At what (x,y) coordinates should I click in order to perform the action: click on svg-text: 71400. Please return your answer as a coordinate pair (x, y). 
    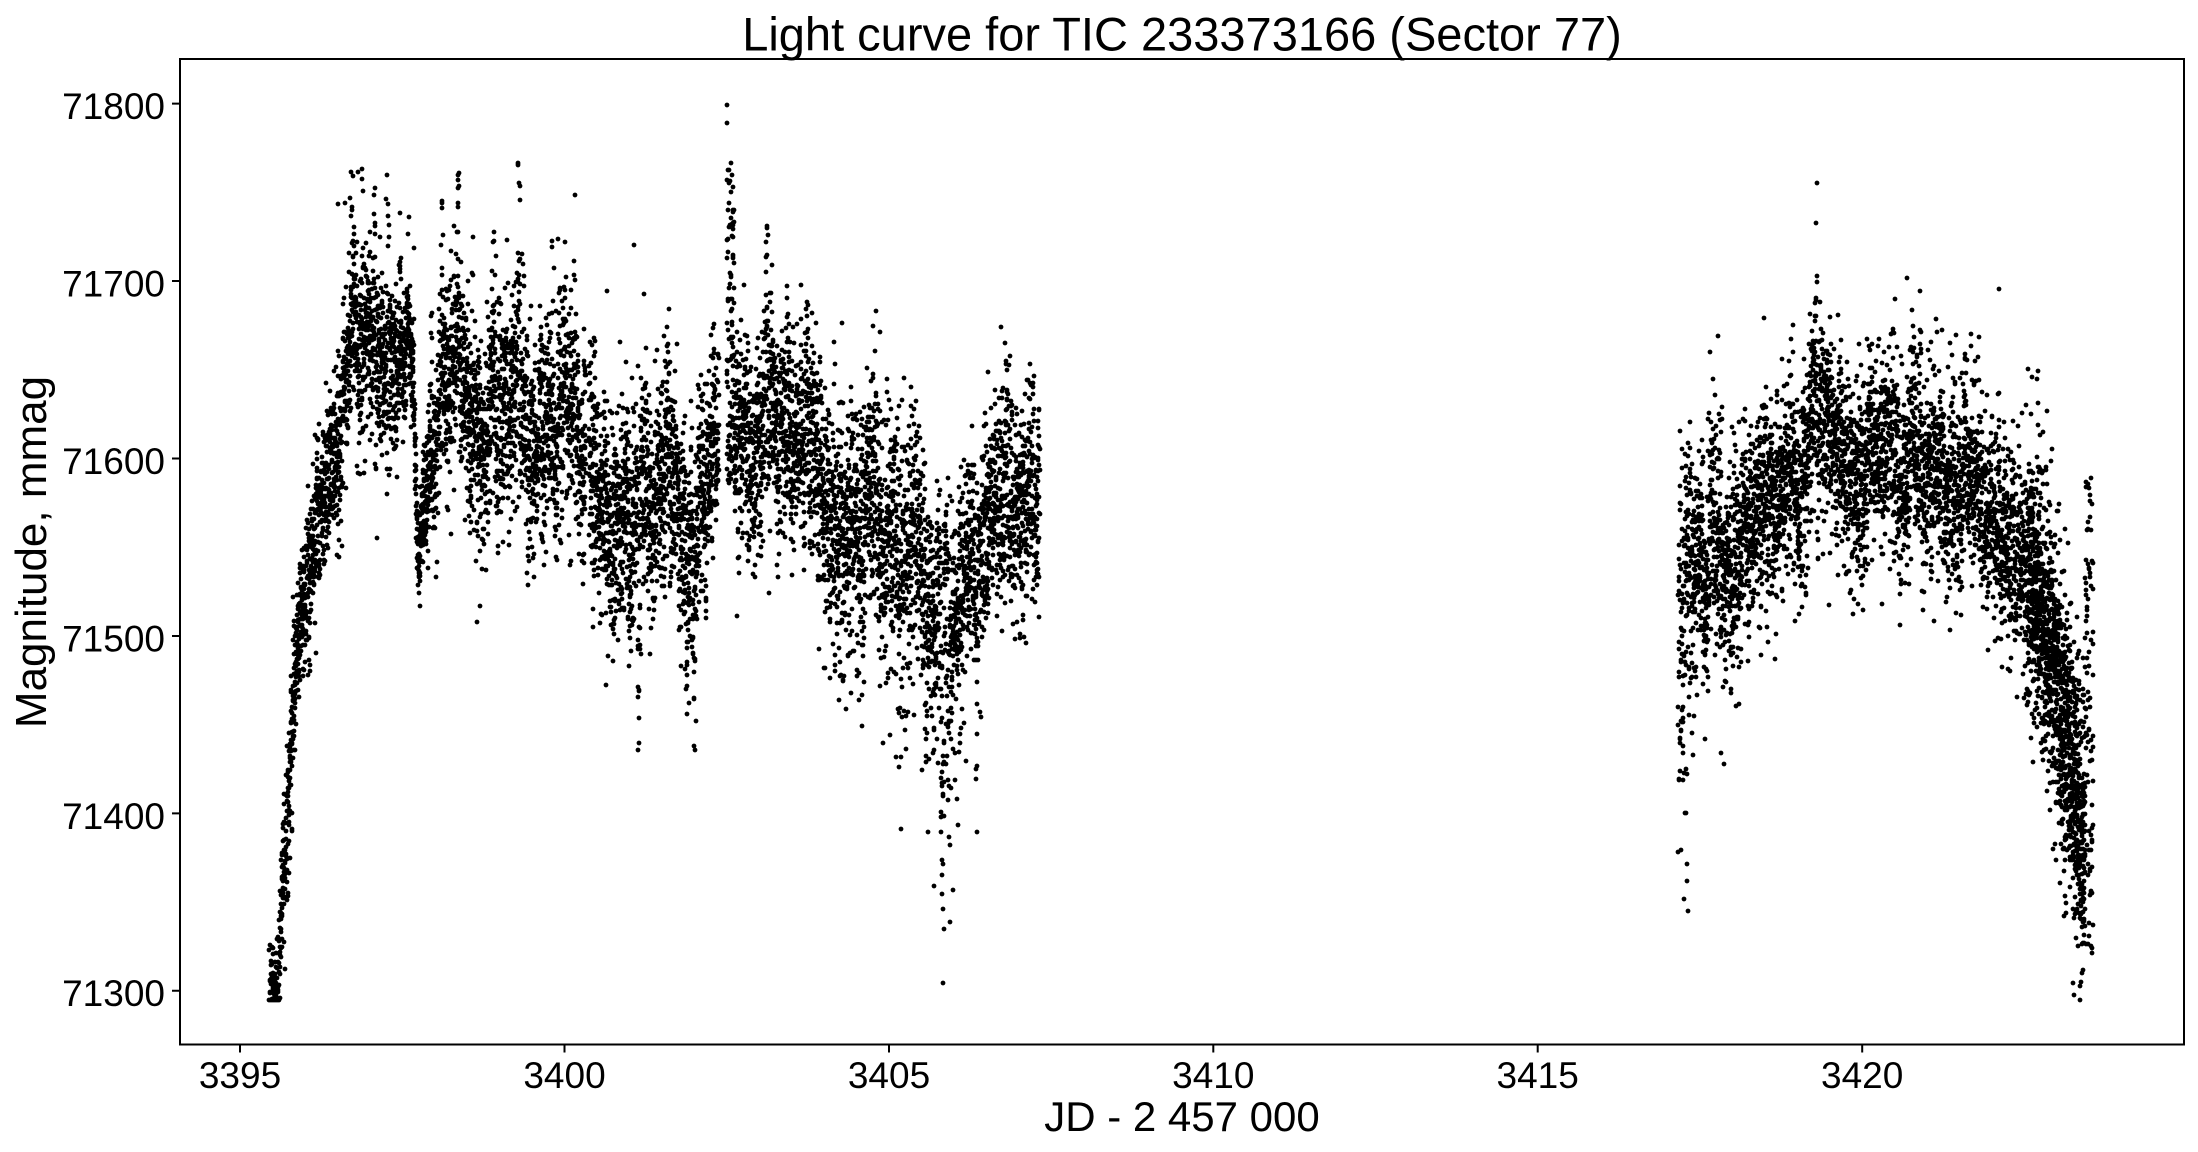
    Looking at the image, I should click on (113, 816).